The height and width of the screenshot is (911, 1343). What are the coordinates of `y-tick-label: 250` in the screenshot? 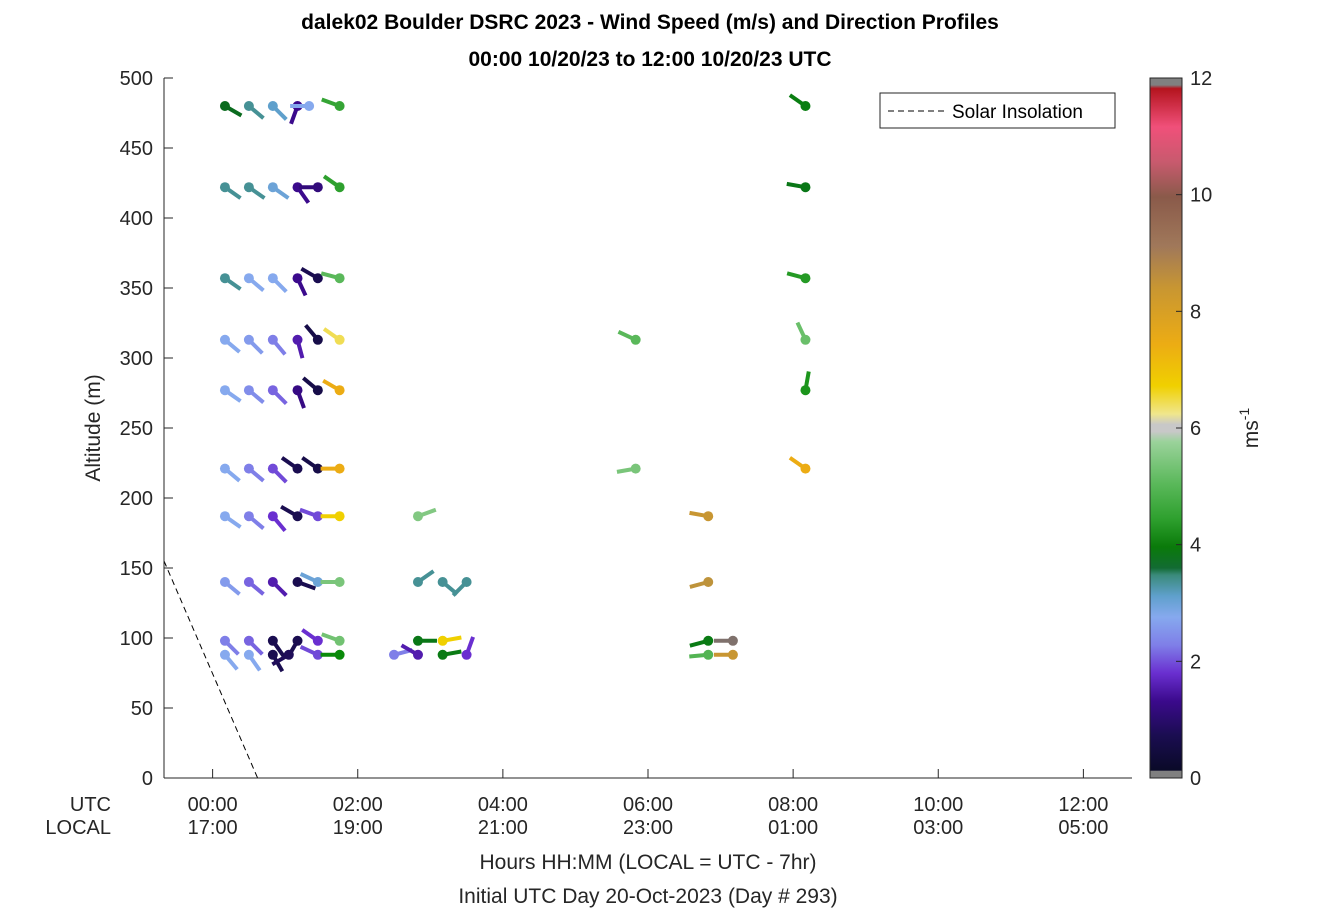 It's located at (136, 429).